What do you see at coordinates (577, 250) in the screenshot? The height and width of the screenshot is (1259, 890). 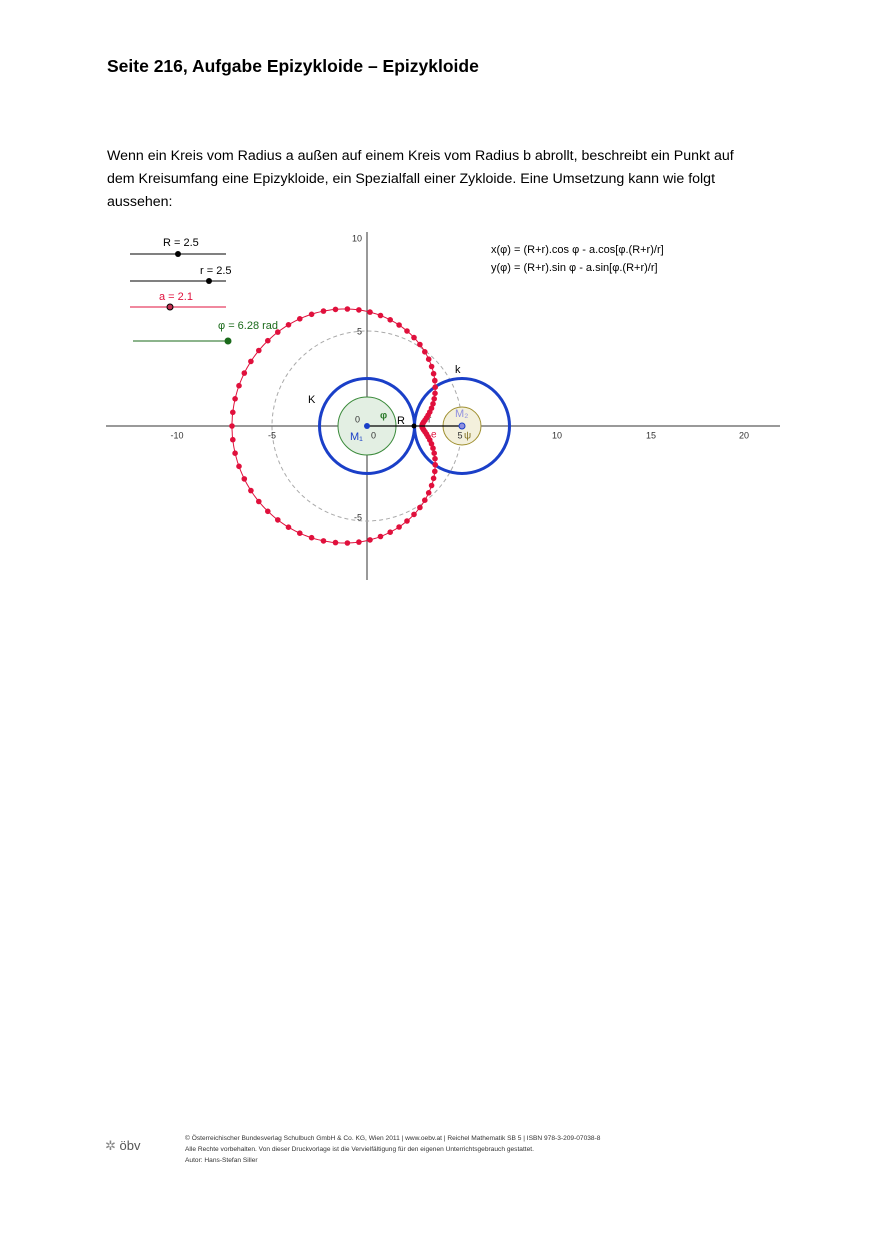 I see `formula: x(φ) = (R+r).cos φ - a.cos[φ.(R+r)/r]` at bounding box center [577, 250].